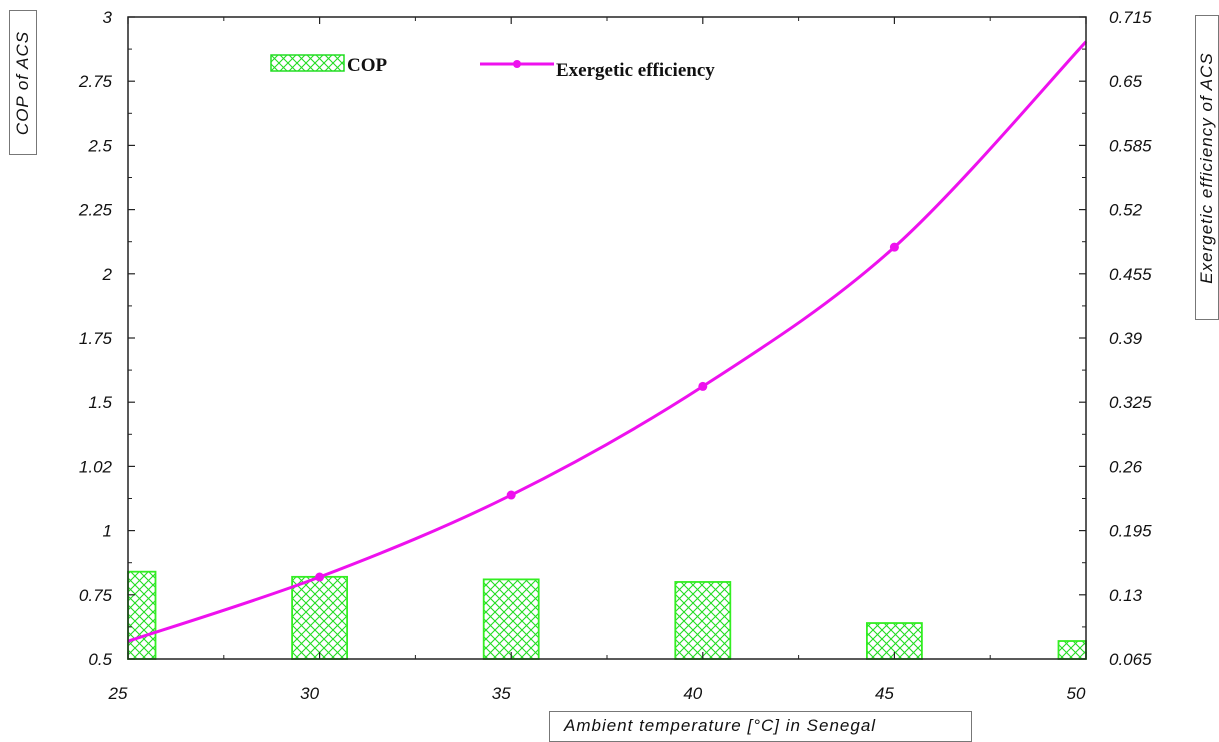 The height and width of the screenshot is (742, 1219). Describe the element at coordinates (760, 726) in the screenshot. I see `x-axis-label: Ambient temperature [°C] in Senegal` at that location.